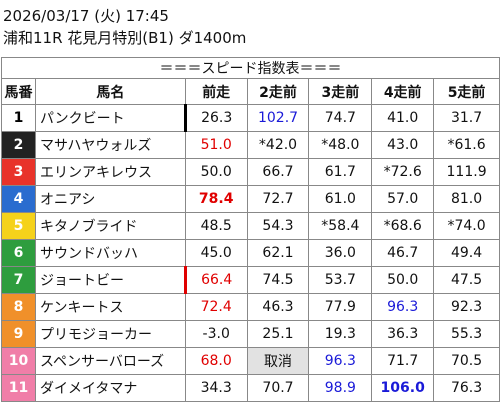 Image resolution: width=502 pixels, height=407 pixels. What do you see at coordinates (466, 280) in the screenshot?
I see `speed-index: 47.5` at bounding box center [466, 280].